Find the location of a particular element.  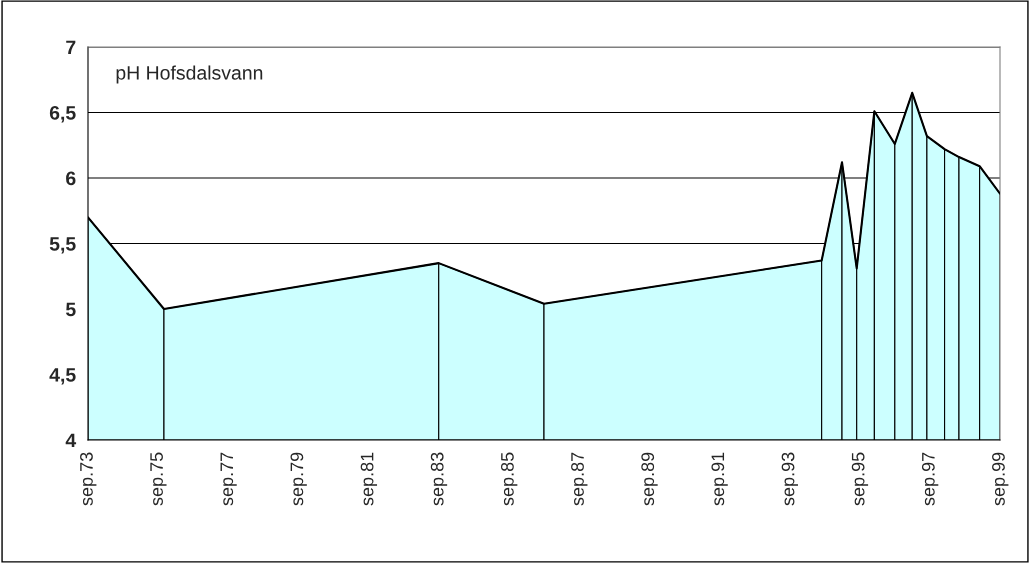

y-tick-label: 4,5 is located at coordinates (62, 376).